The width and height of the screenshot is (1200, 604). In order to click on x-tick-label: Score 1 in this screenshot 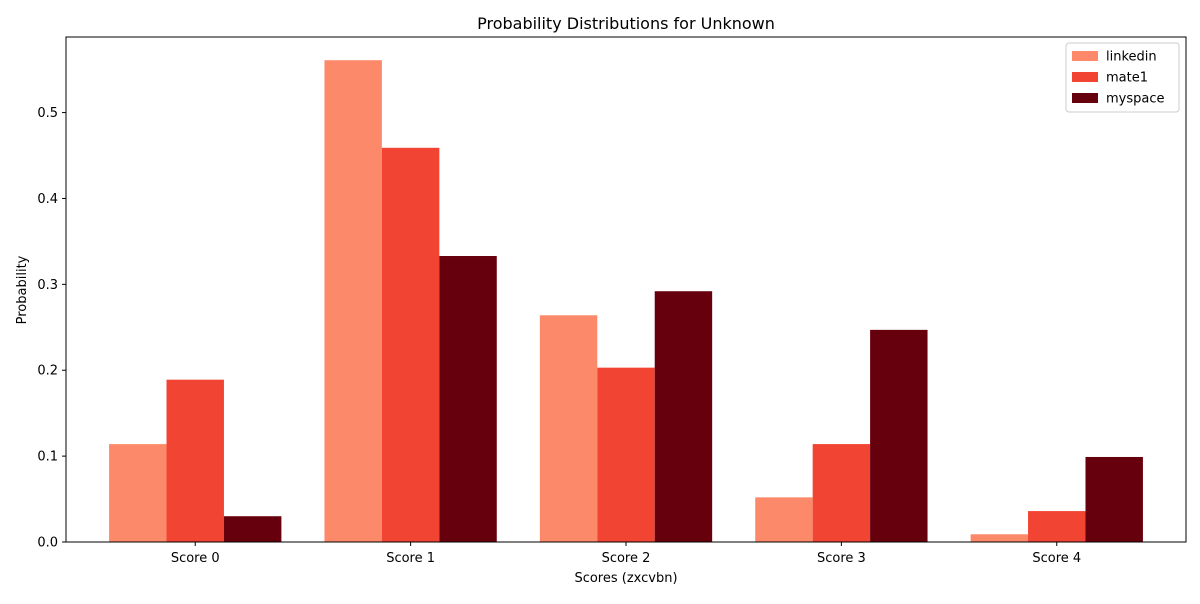, I will do `click(410, 558)`.